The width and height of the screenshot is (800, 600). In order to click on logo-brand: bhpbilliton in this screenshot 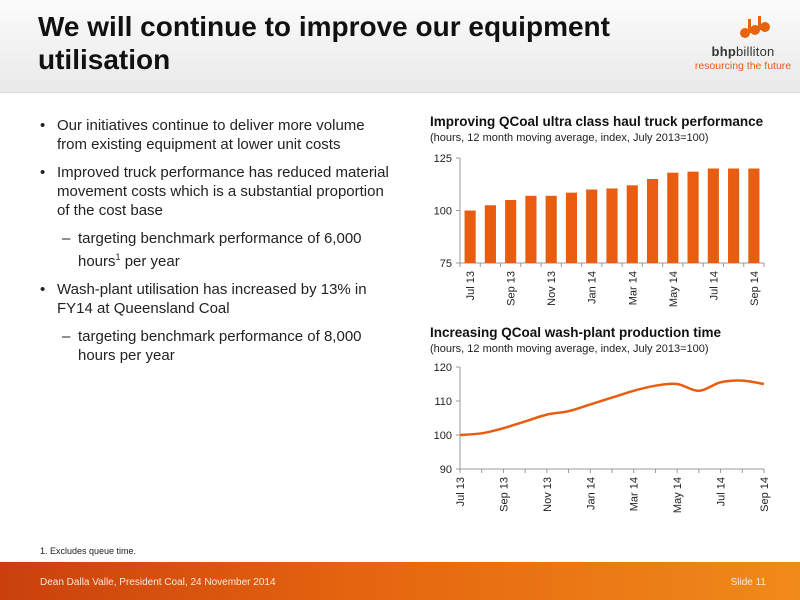, I will do `click(743, 51)`.